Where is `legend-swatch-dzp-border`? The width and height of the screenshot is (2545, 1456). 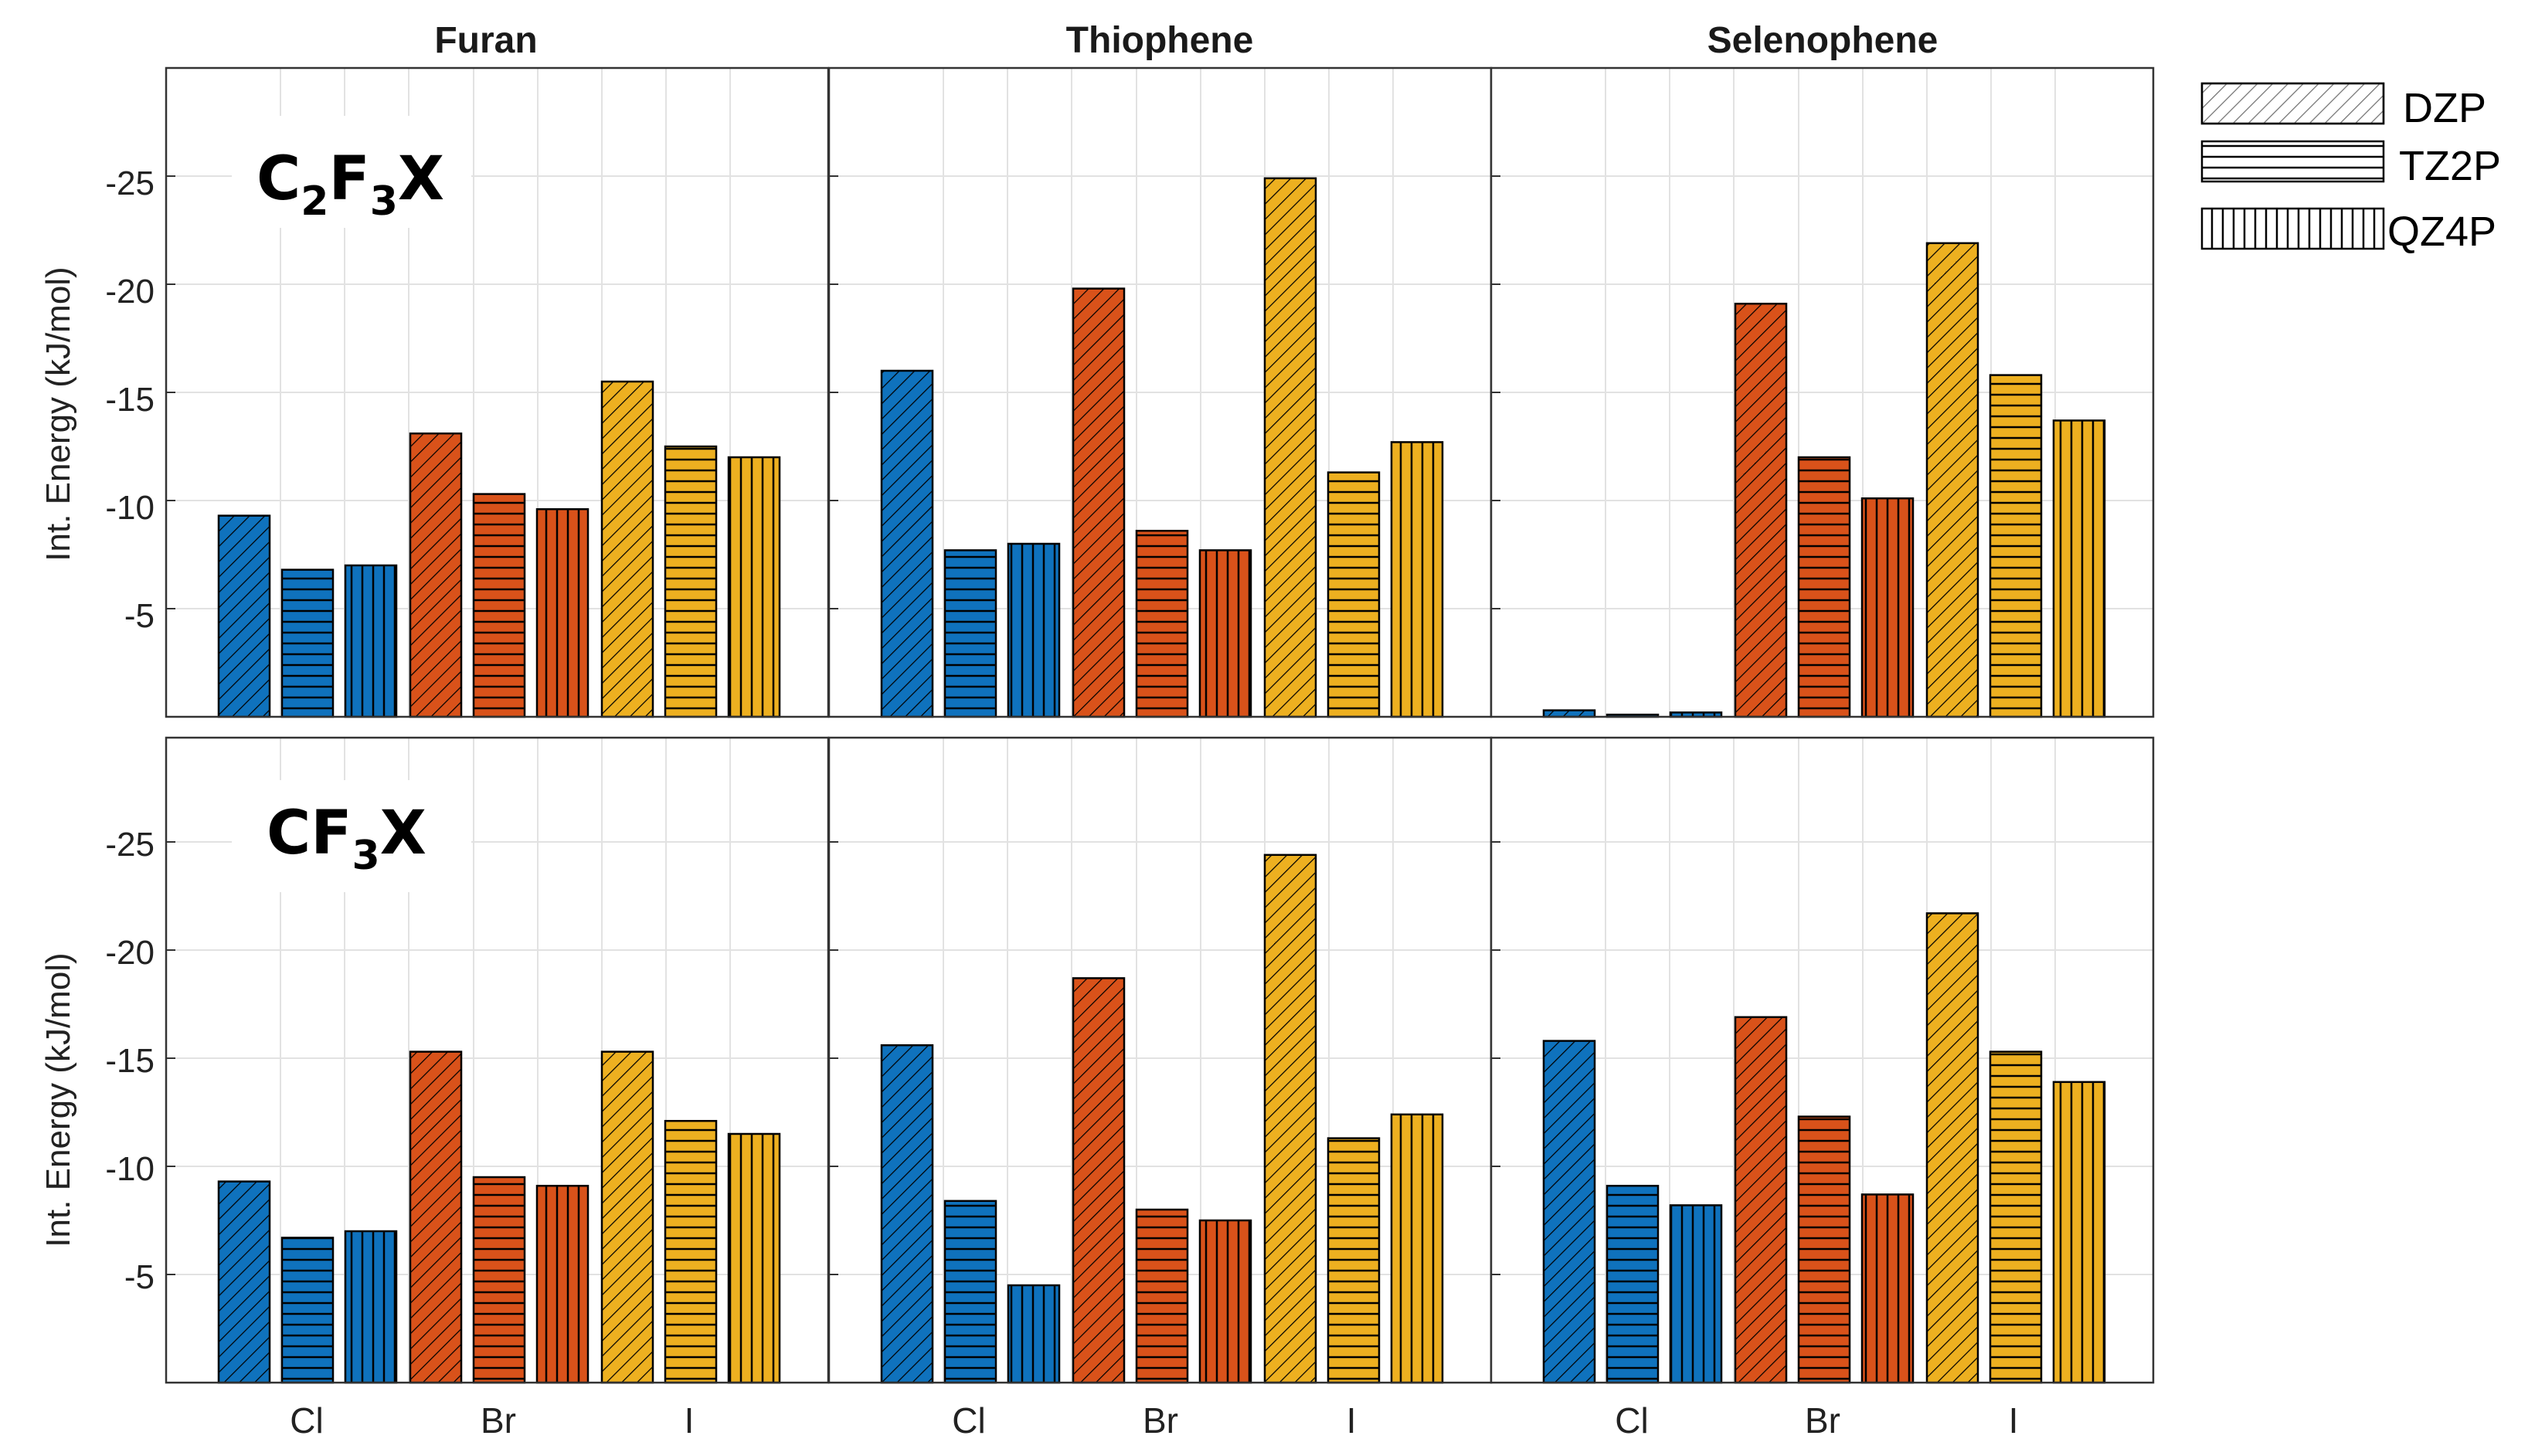 legend-swatch-dzp-border is located at coordinates (2292, 103).